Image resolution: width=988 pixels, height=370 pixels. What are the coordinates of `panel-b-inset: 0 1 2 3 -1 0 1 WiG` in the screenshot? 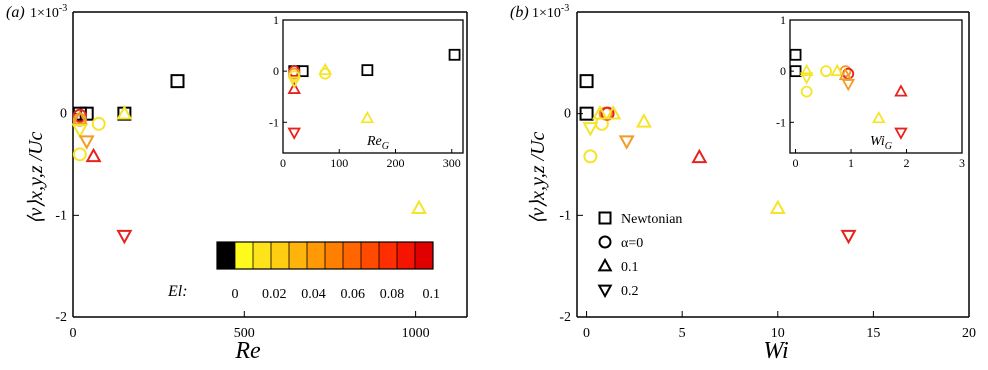 It's located at (870, 91).